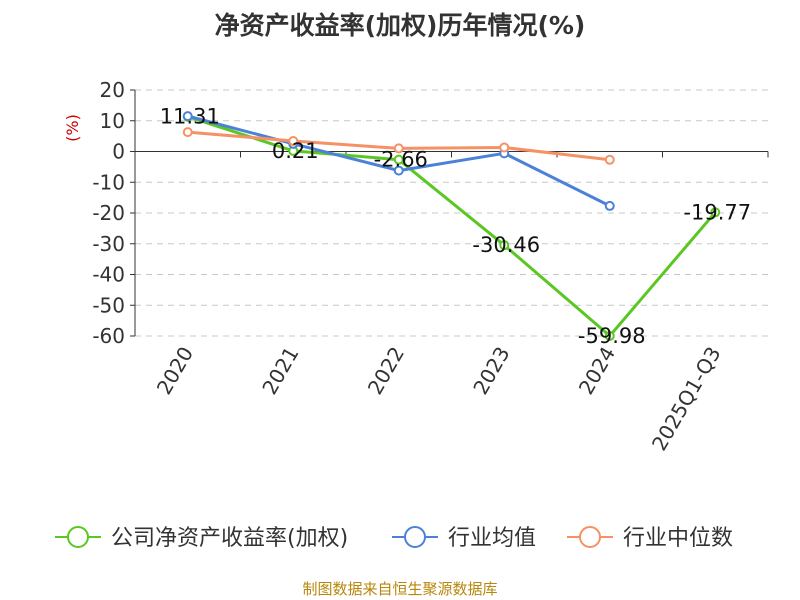 This screenshot has height=600, width=800. Describe the element at coordinates (108, 275) in the screenshot. I see `y-tick-label: -40` at that location.